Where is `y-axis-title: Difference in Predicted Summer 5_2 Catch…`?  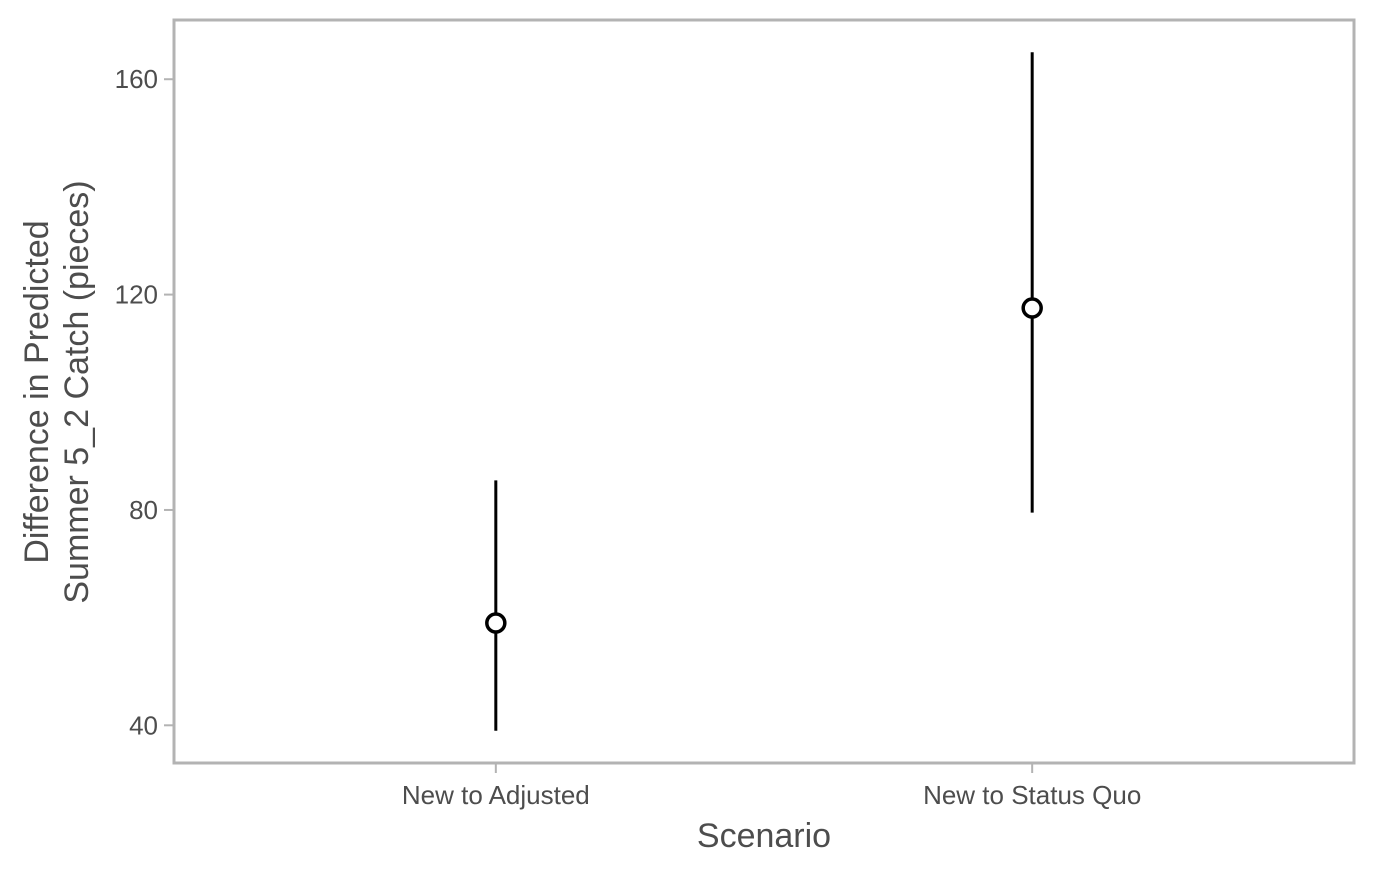
y-axis-title: Difference in Predicted Summer 5_2 Catch… is located at coordinates (57, 391).